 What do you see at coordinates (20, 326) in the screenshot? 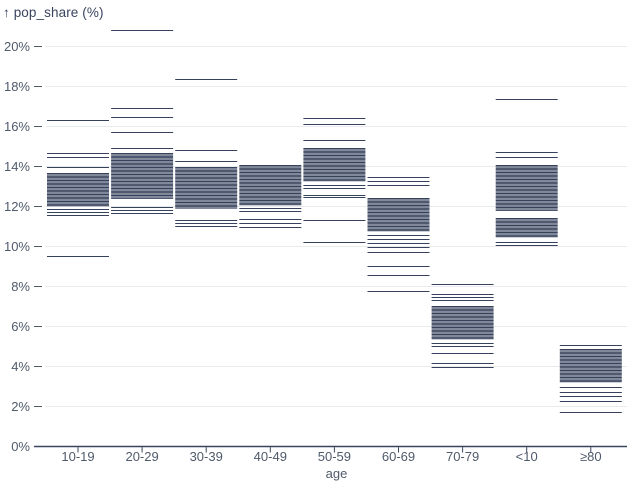
I see `y-axis-tick-label: 6%` at bounding box center [20, 326].